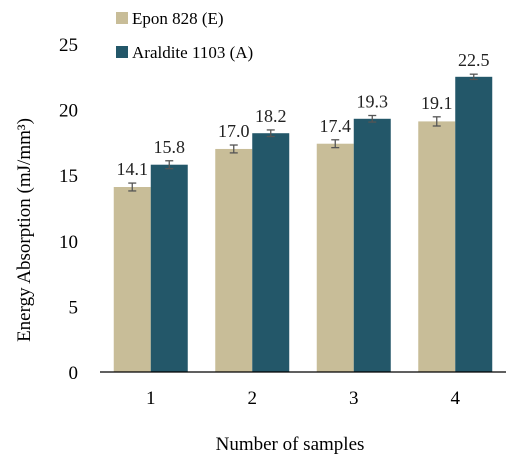 This screenshot has height=461, width=522. What do you see at coordinates (68, 242) in the screenshot?
I see `y-tick-label: 10` at bounding box center [68, 242].